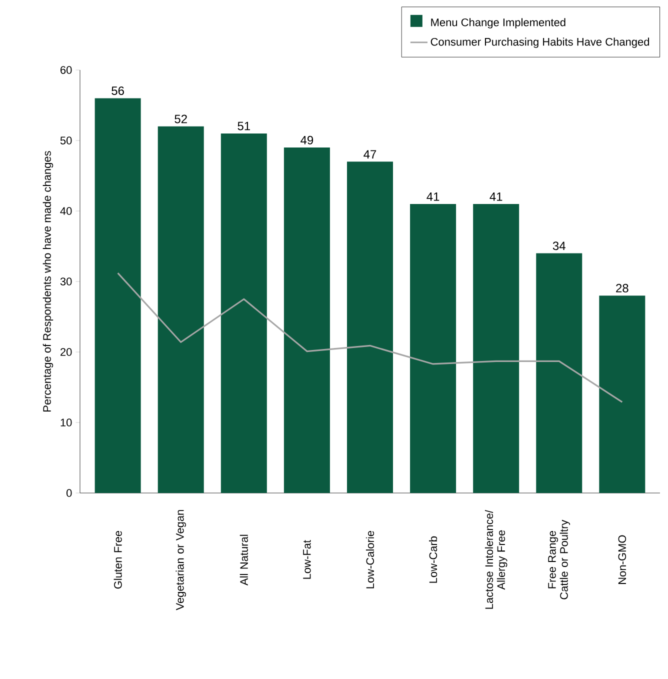 This screenshot has width=668, height=679. I want to click on y-tick-label: 10, so click(66, 422).